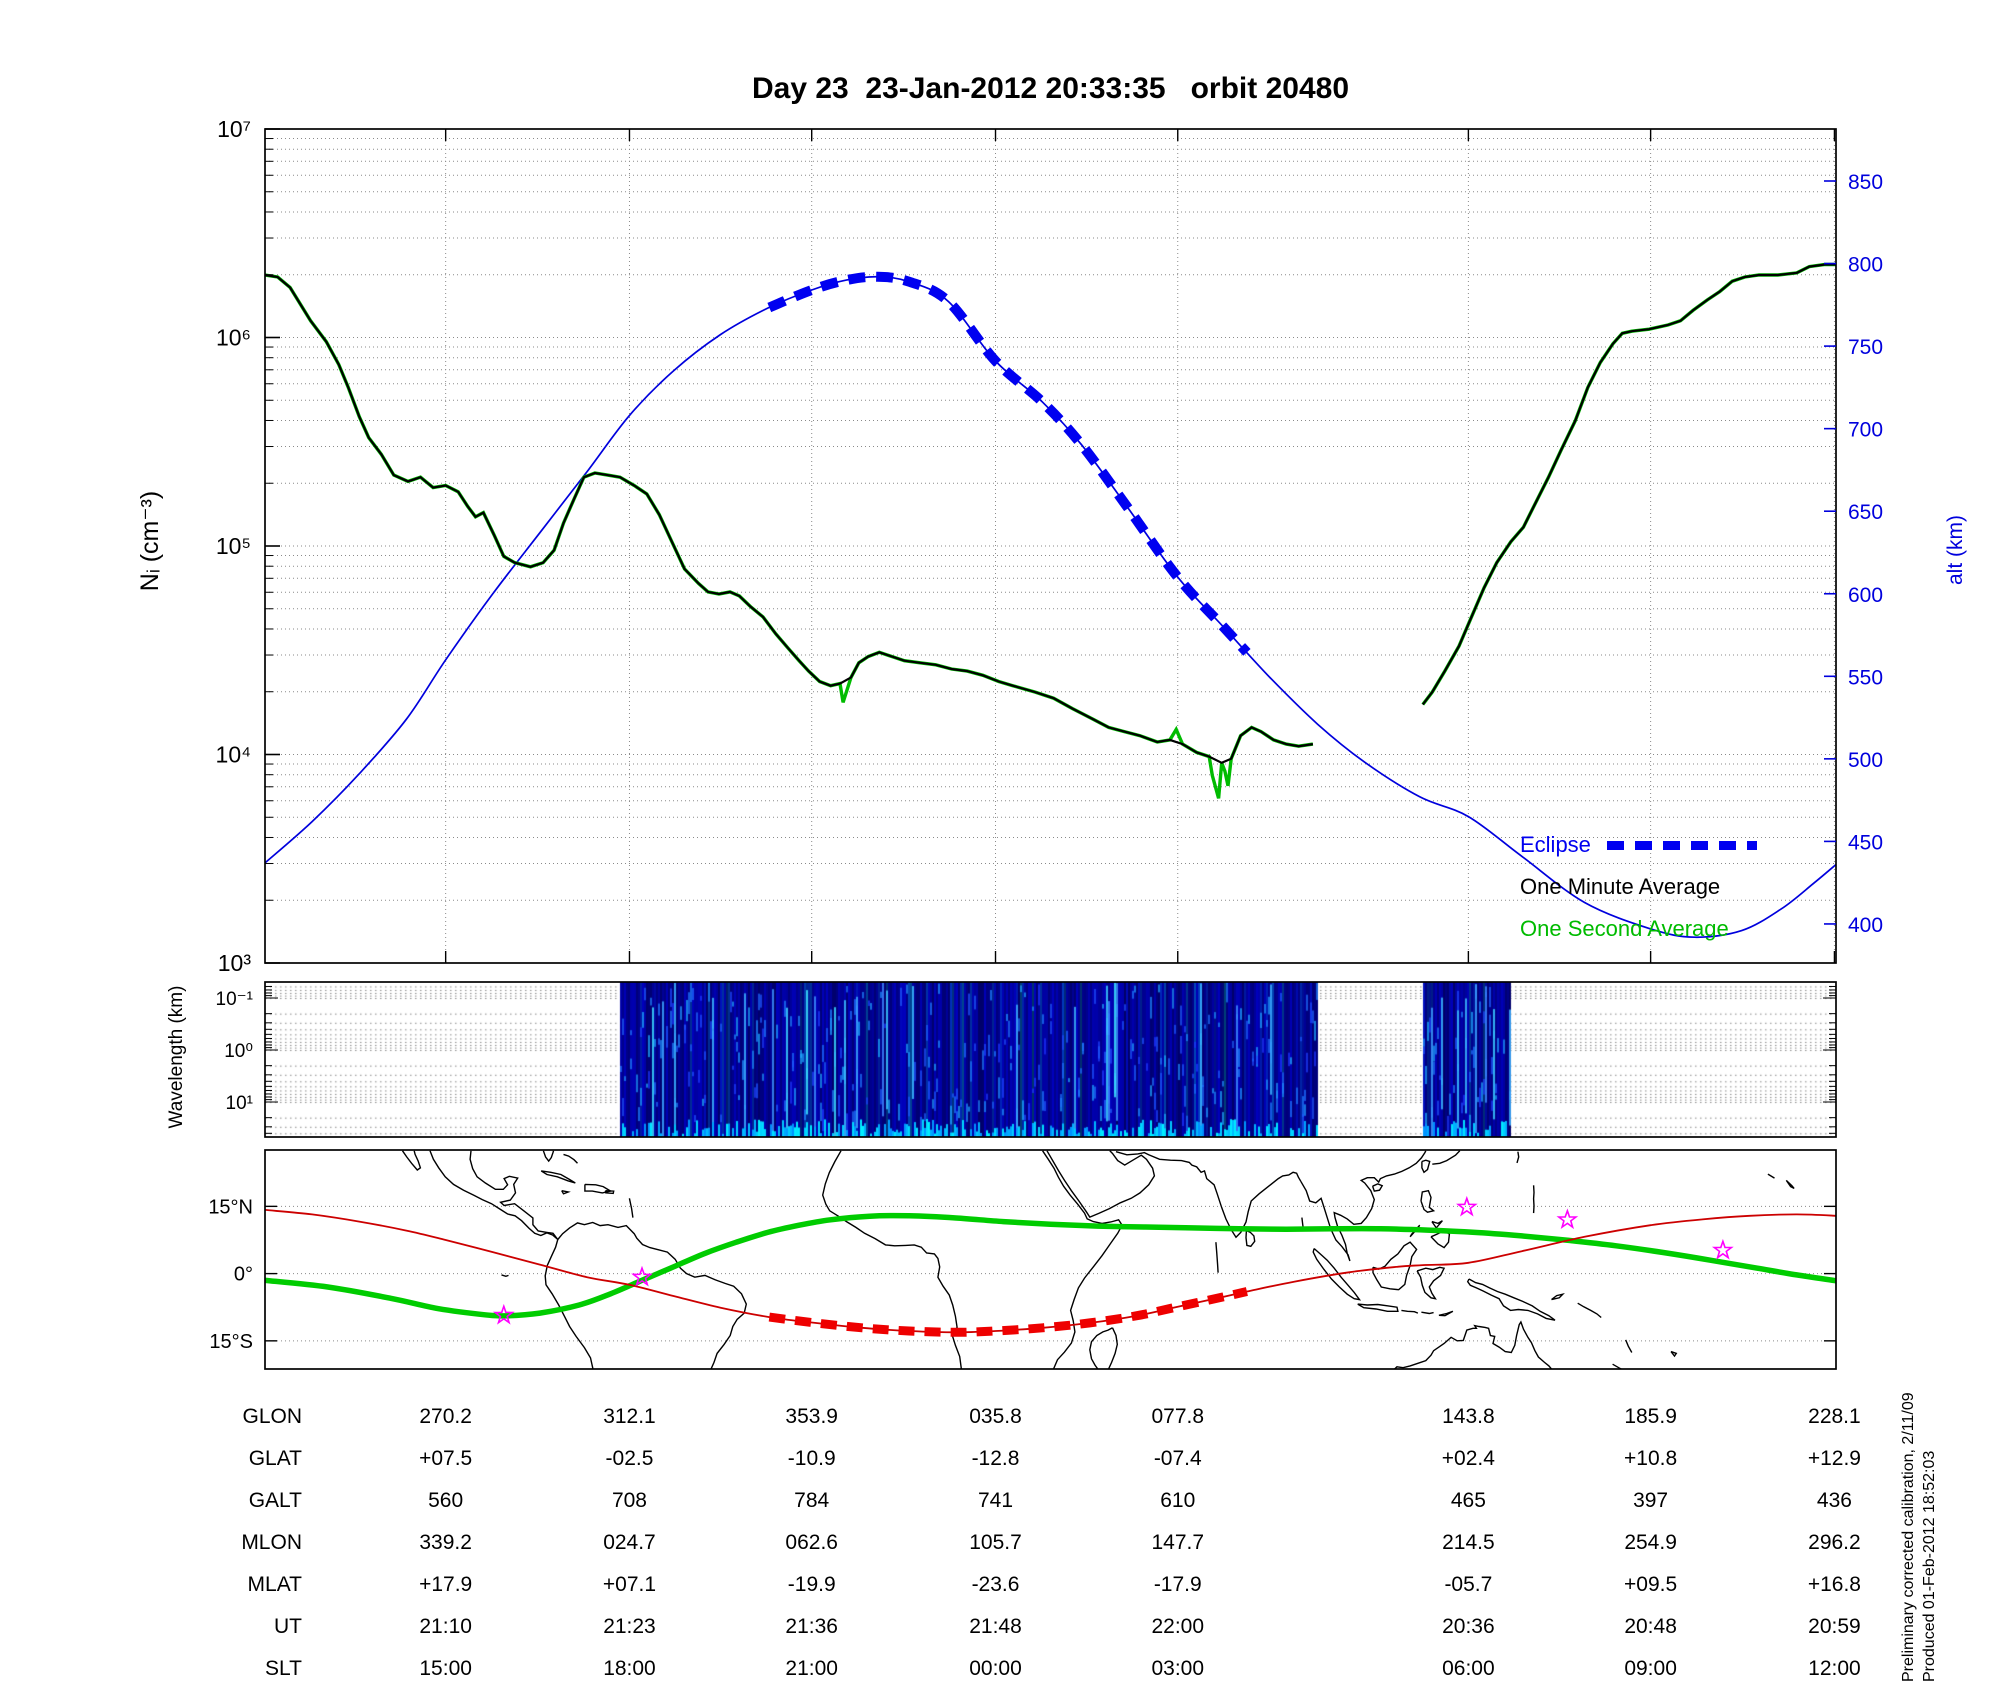 The width and height of the screenshot is (2000, 1700). Describe the element at coordinates (1651, 1458) in the screenshot. I see `table-cell-glat-6: +10.8` at that location.